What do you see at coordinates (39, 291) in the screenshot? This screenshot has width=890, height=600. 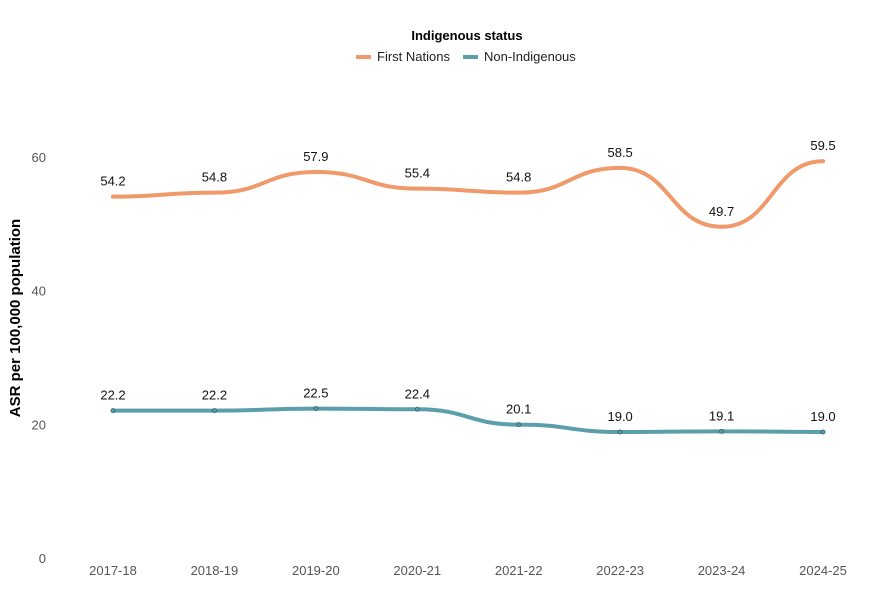 I see `y-tick-label: 40` at bounding box center [39, 291].